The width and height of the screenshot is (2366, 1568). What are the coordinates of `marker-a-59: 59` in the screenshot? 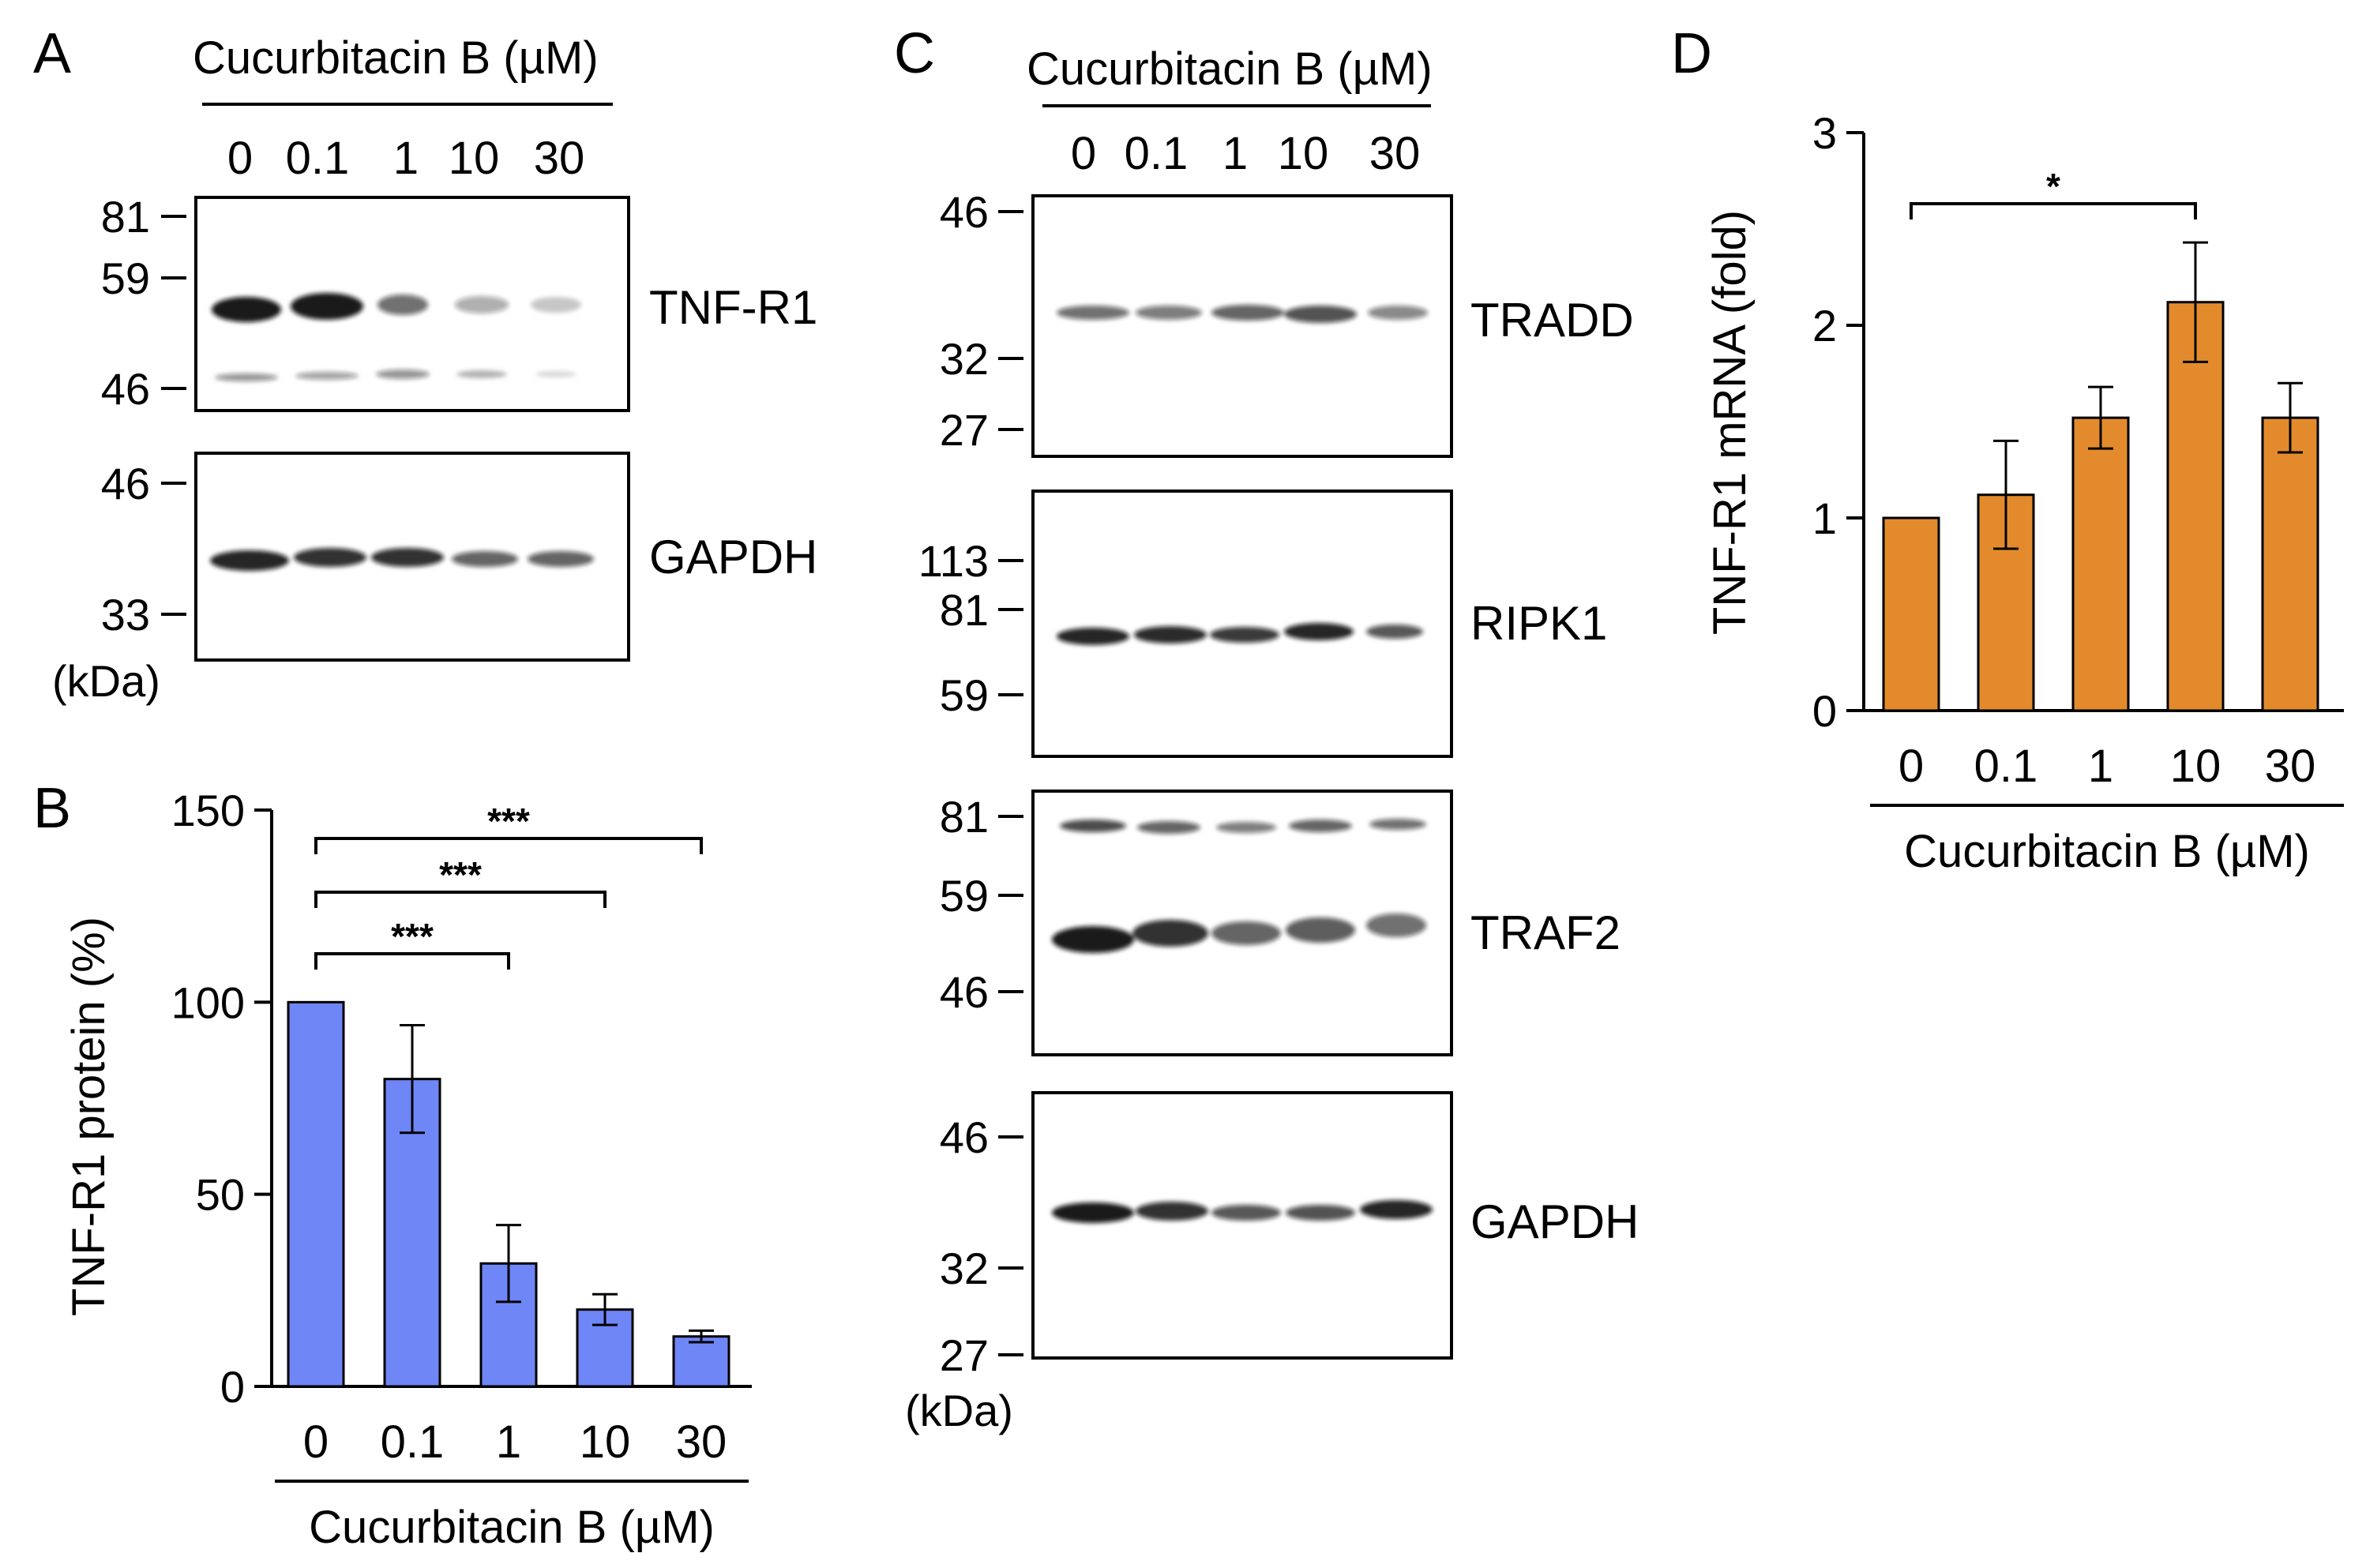 It's located at (125, 278).